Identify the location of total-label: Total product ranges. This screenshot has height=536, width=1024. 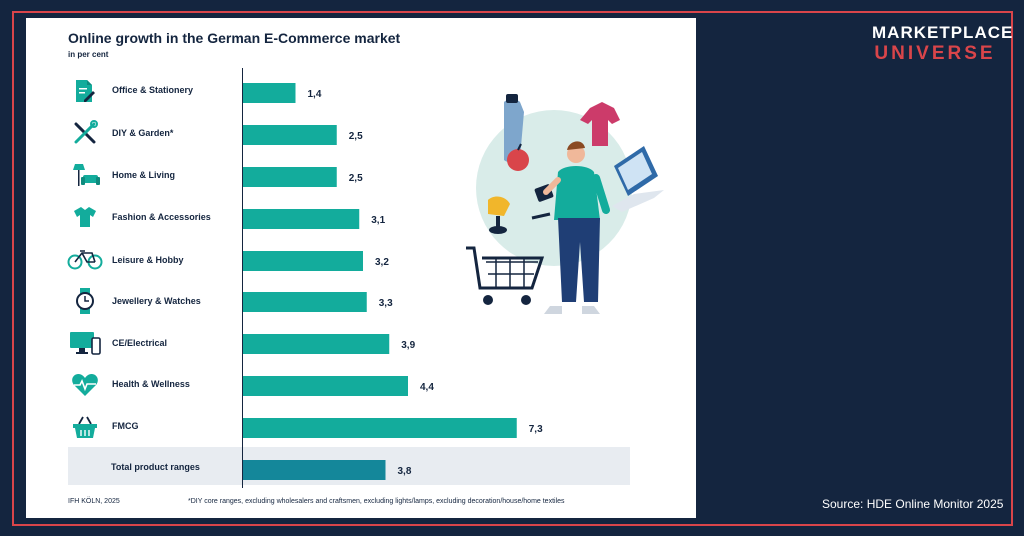
(155, 467).